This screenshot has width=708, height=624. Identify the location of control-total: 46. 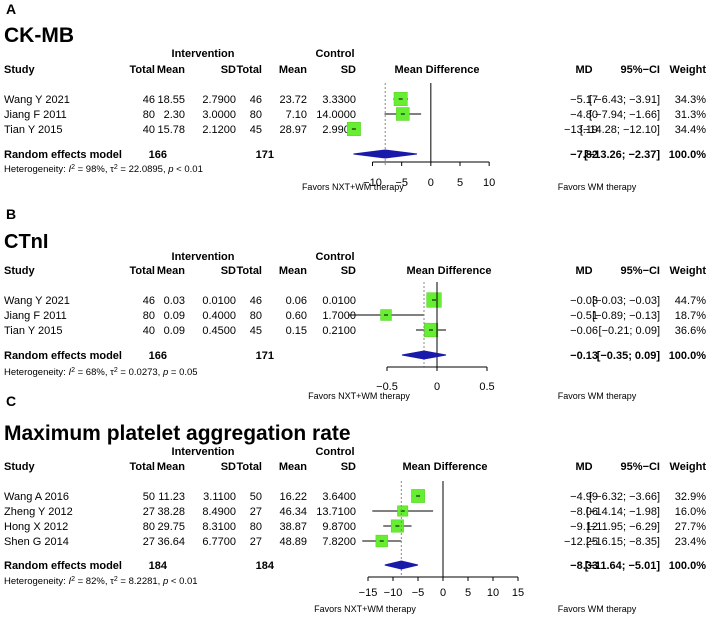
(256, 301).